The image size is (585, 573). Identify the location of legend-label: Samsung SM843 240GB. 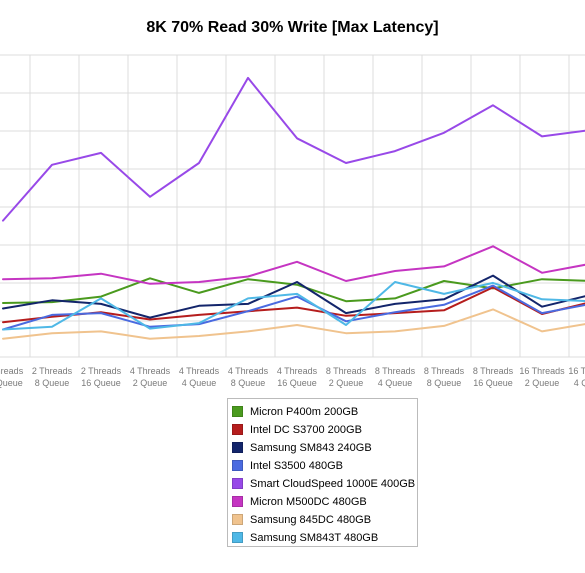
(311, 448).